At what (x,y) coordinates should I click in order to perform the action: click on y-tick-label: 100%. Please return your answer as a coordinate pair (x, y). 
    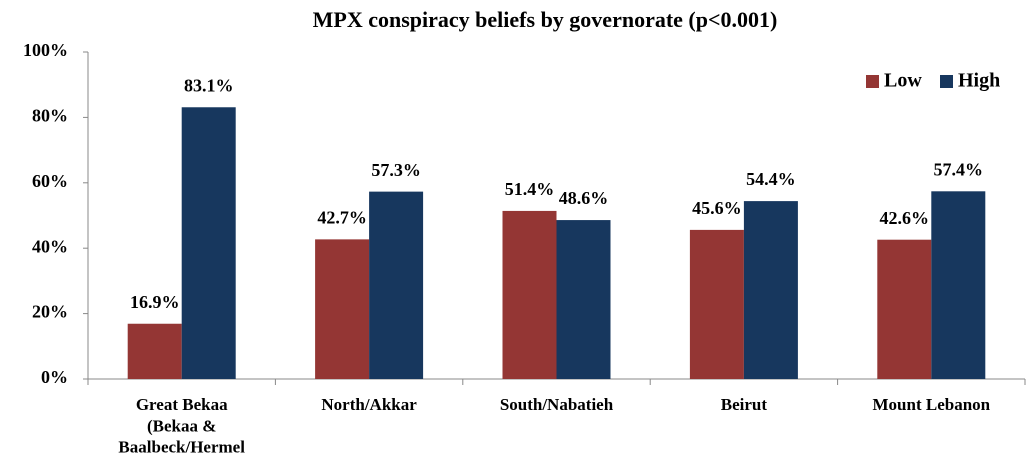
    Looking at the image, I should click on (45, 50).